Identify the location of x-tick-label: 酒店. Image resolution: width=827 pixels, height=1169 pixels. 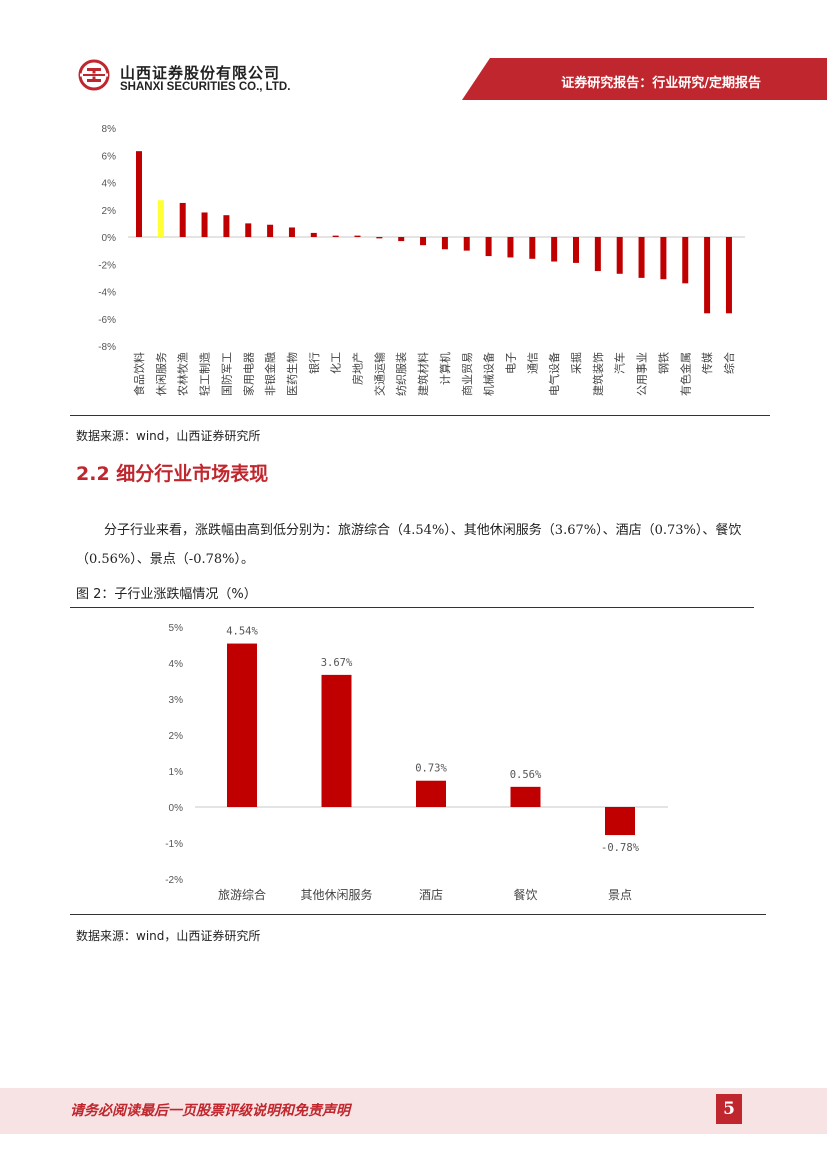
(431, 895).